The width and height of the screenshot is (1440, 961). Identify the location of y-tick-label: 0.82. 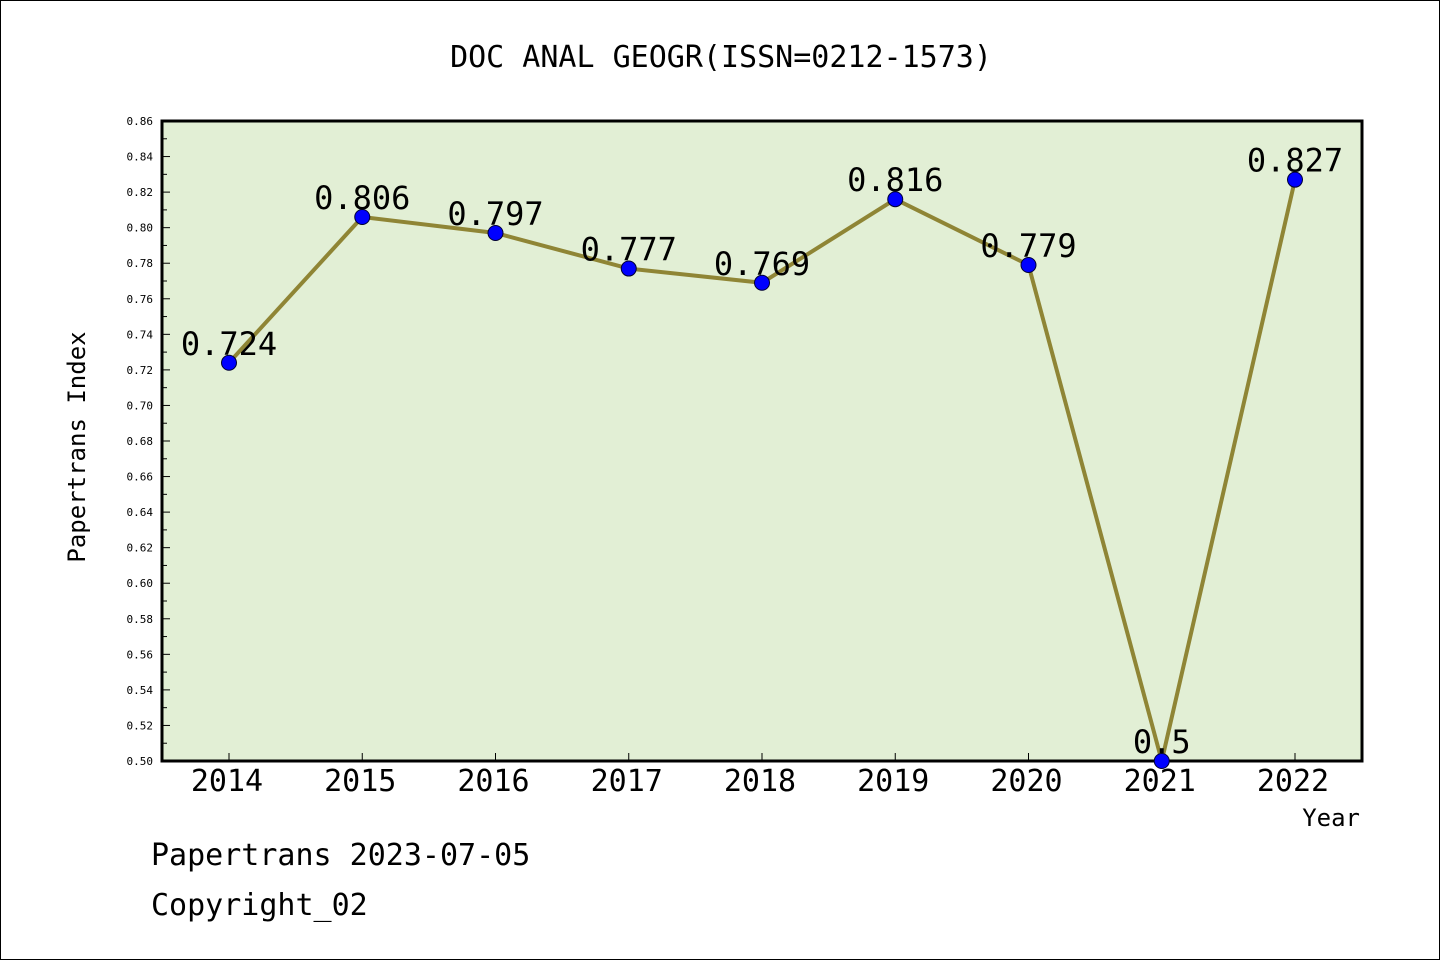
(140, 192).